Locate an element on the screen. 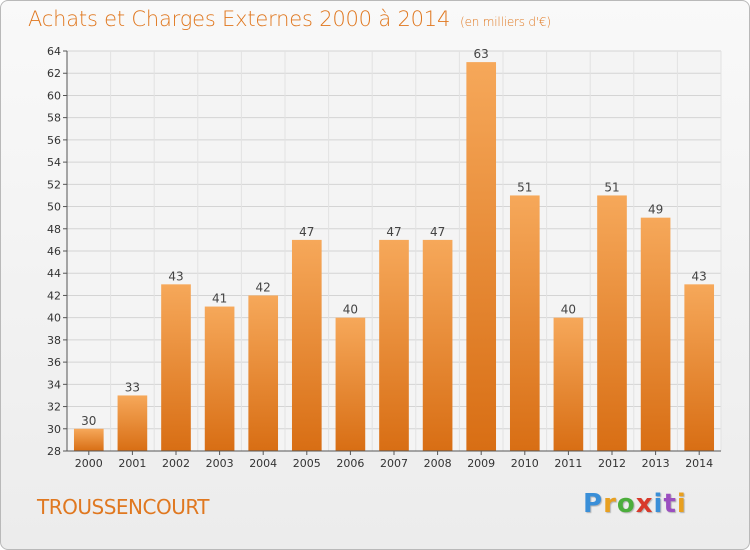 This screenshot has width=750, height=550. x-tick-label: 2003 is located at coordinates (220, 463).